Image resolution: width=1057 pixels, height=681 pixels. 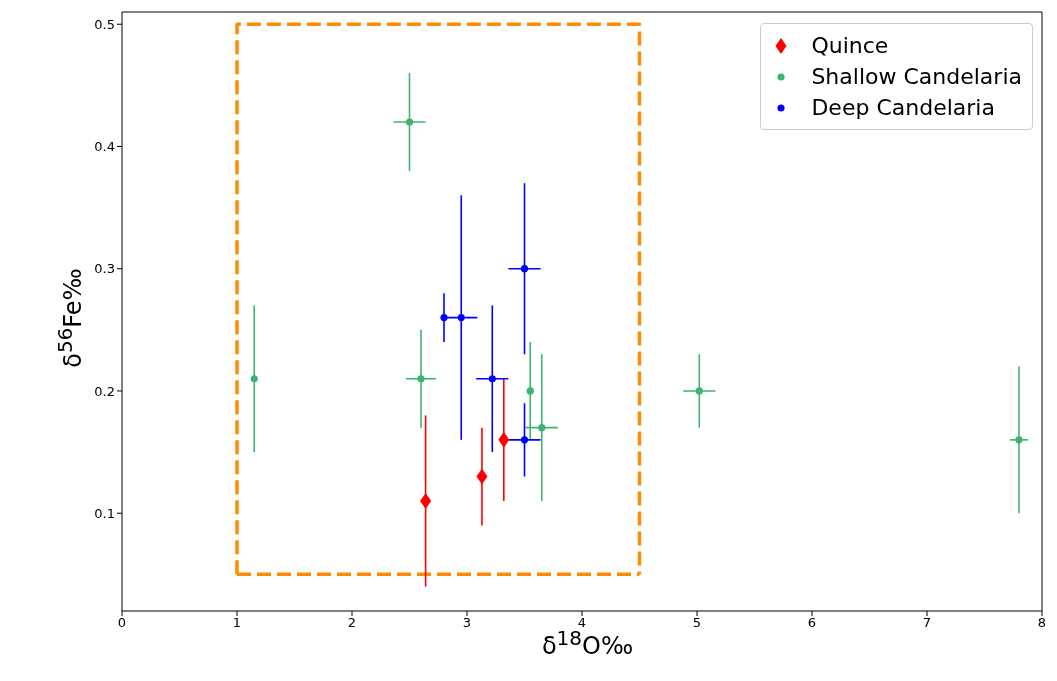 I want to click on x-tick-label: 2, so click(x=352, y=623).